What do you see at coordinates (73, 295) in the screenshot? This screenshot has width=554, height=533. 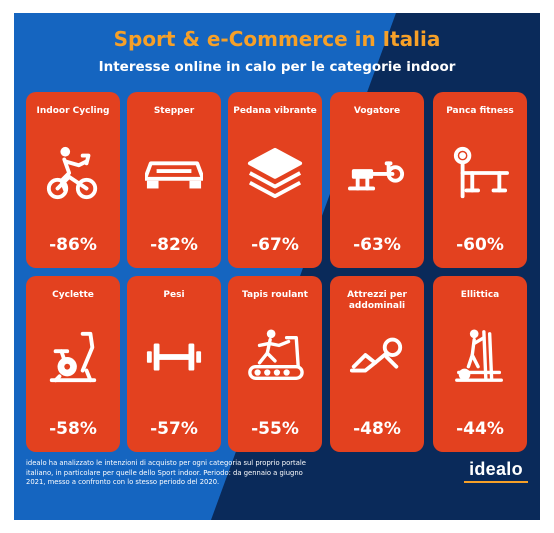 I see `card-label: Cyclette` at bounding box center [73, 295].